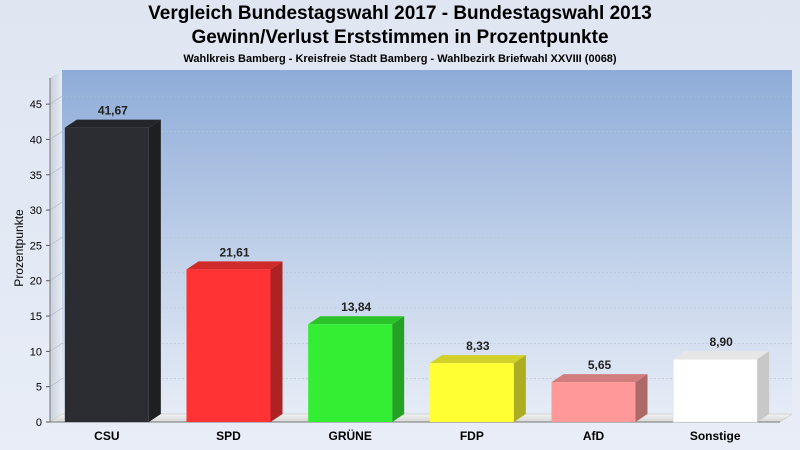 The image size is (800, 450). I want to click on y-tick-label: 40, so click(36, 140).